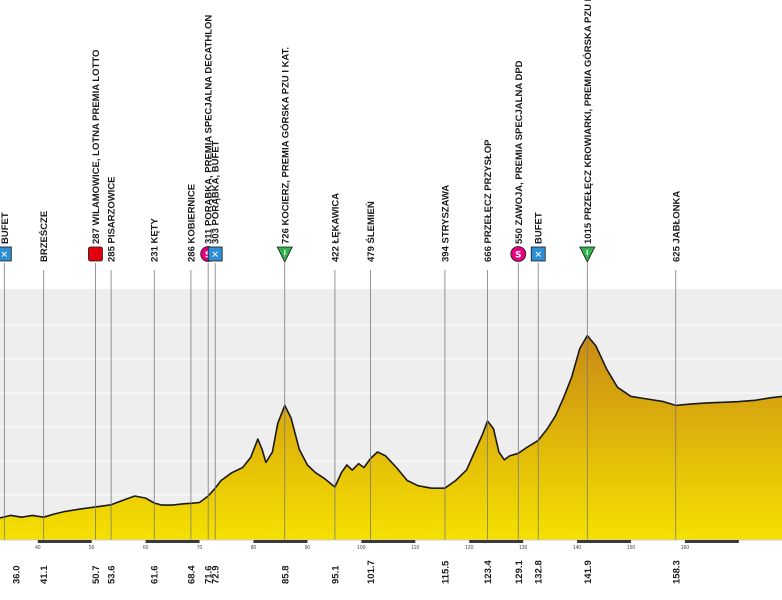 Image resolution: width=782 pixels, height=600 pixels. I want to click on km-label: 115.5, so click(445, 572).